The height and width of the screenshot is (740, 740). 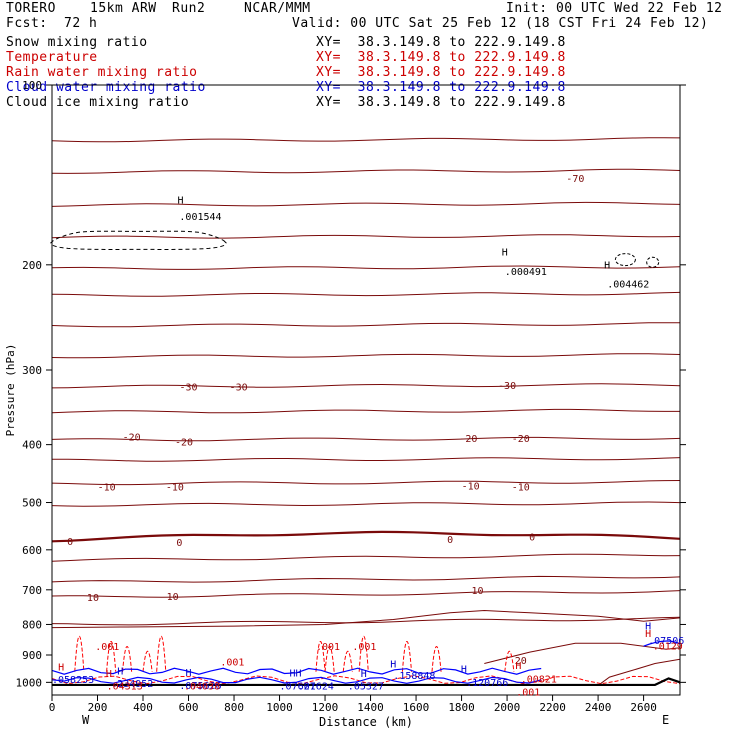 What do you see at coordinates (32, 590) in the screenshot?
I see `y-tick-label-700: 700` at bounding box center [32, 590].